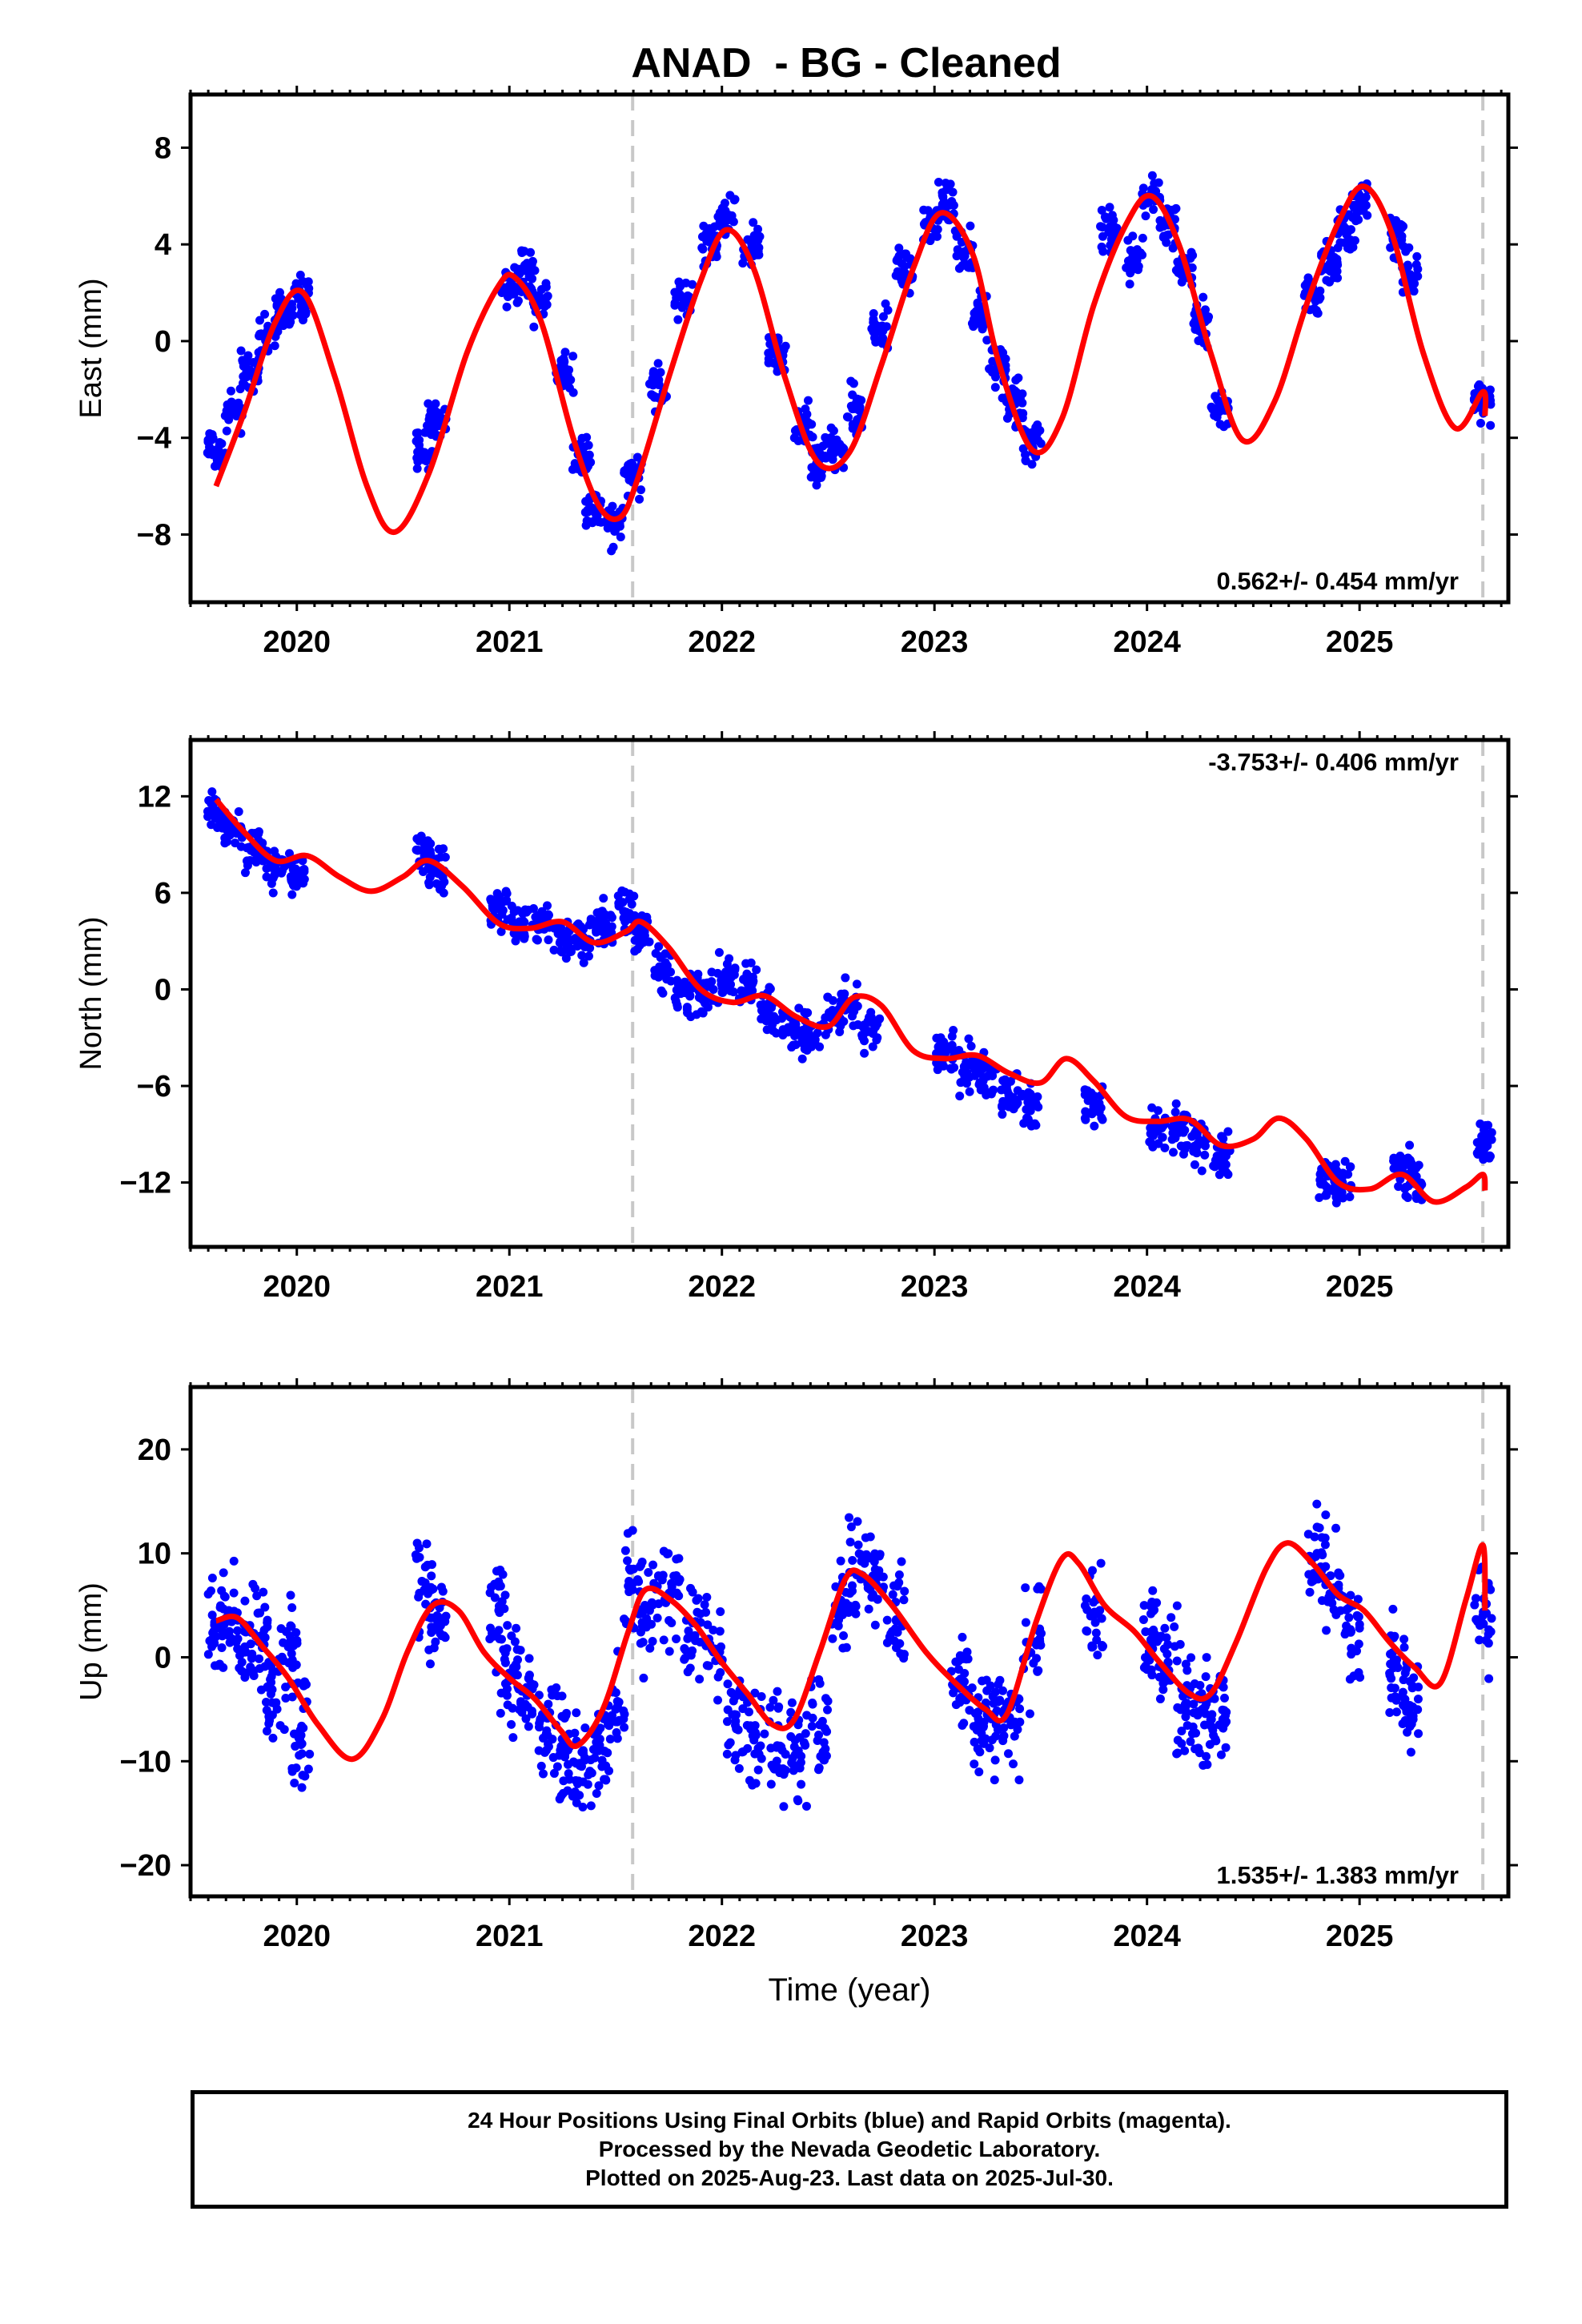 This screenshot has width=1582, height=2324. Describe the element at coordinates (1333, 762) in the screenshot. I see `north-rate-annotation: -3.753+/- 0.406 mm/yr` at that location.